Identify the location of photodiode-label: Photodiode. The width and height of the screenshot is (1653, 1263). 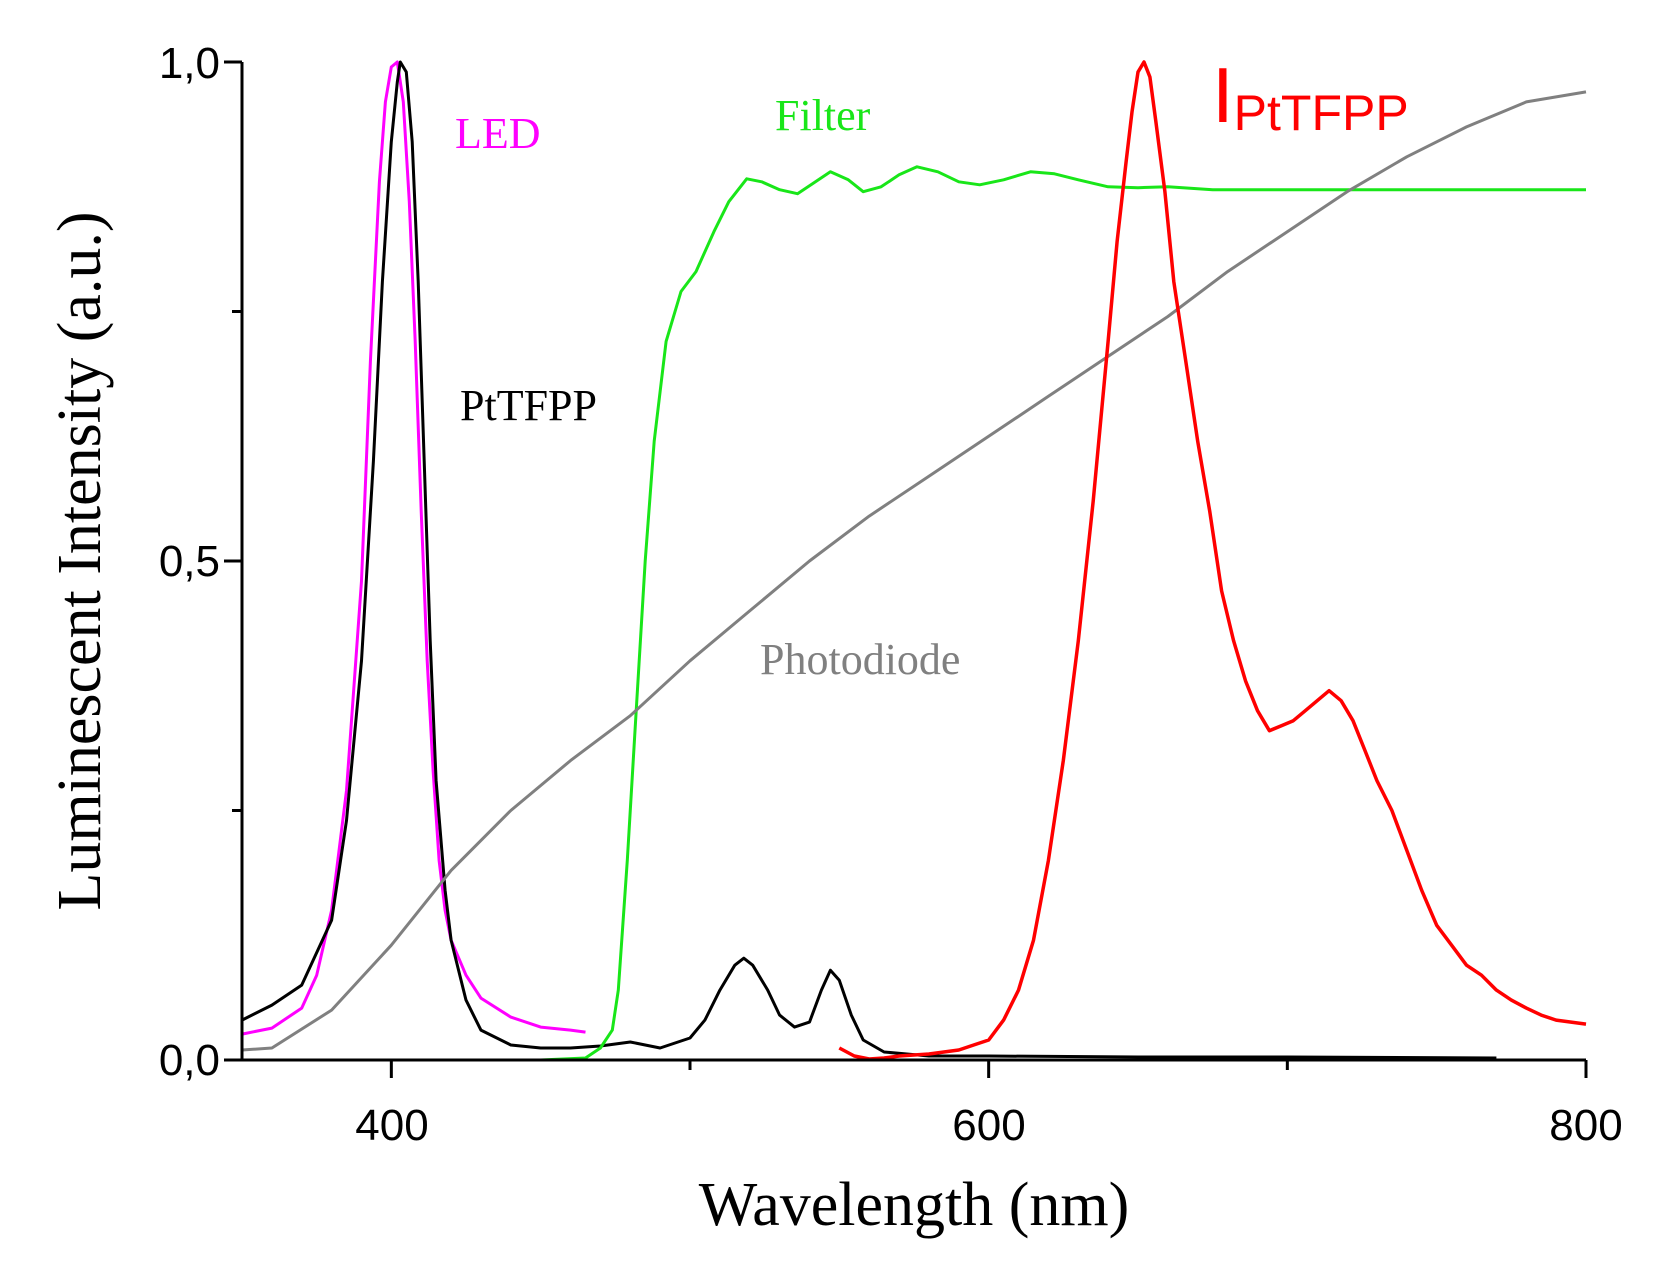
(860, 659).